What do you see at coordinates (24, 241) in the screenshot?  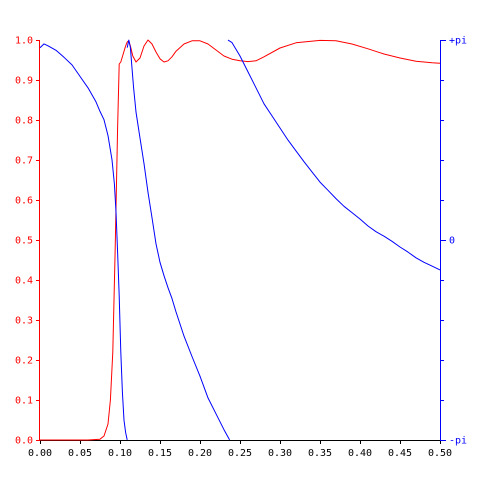 I see `y-left-tick-label: 0.5` at bounding box center [24, 241].